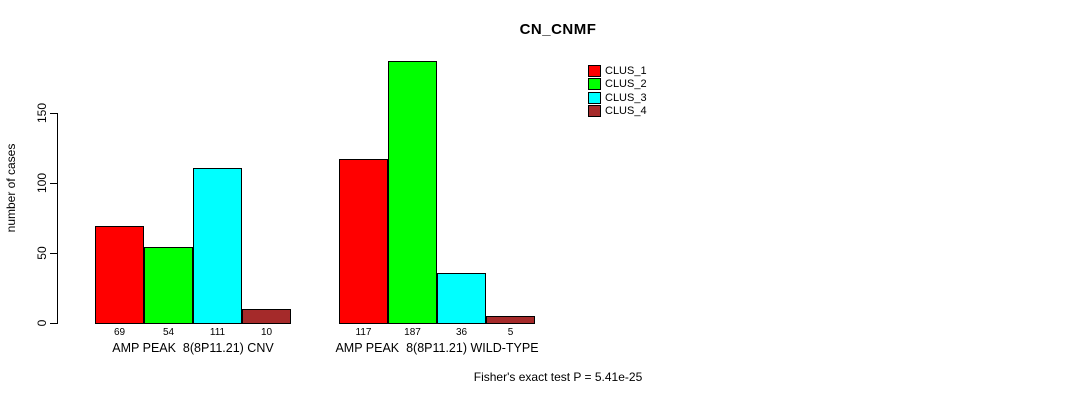 Image resolution: width=1090 pixels, height=400 pixels. Describe the element at coordinates (217, 332) in the screenshot. I see `bar-value-label: 111` at that location.